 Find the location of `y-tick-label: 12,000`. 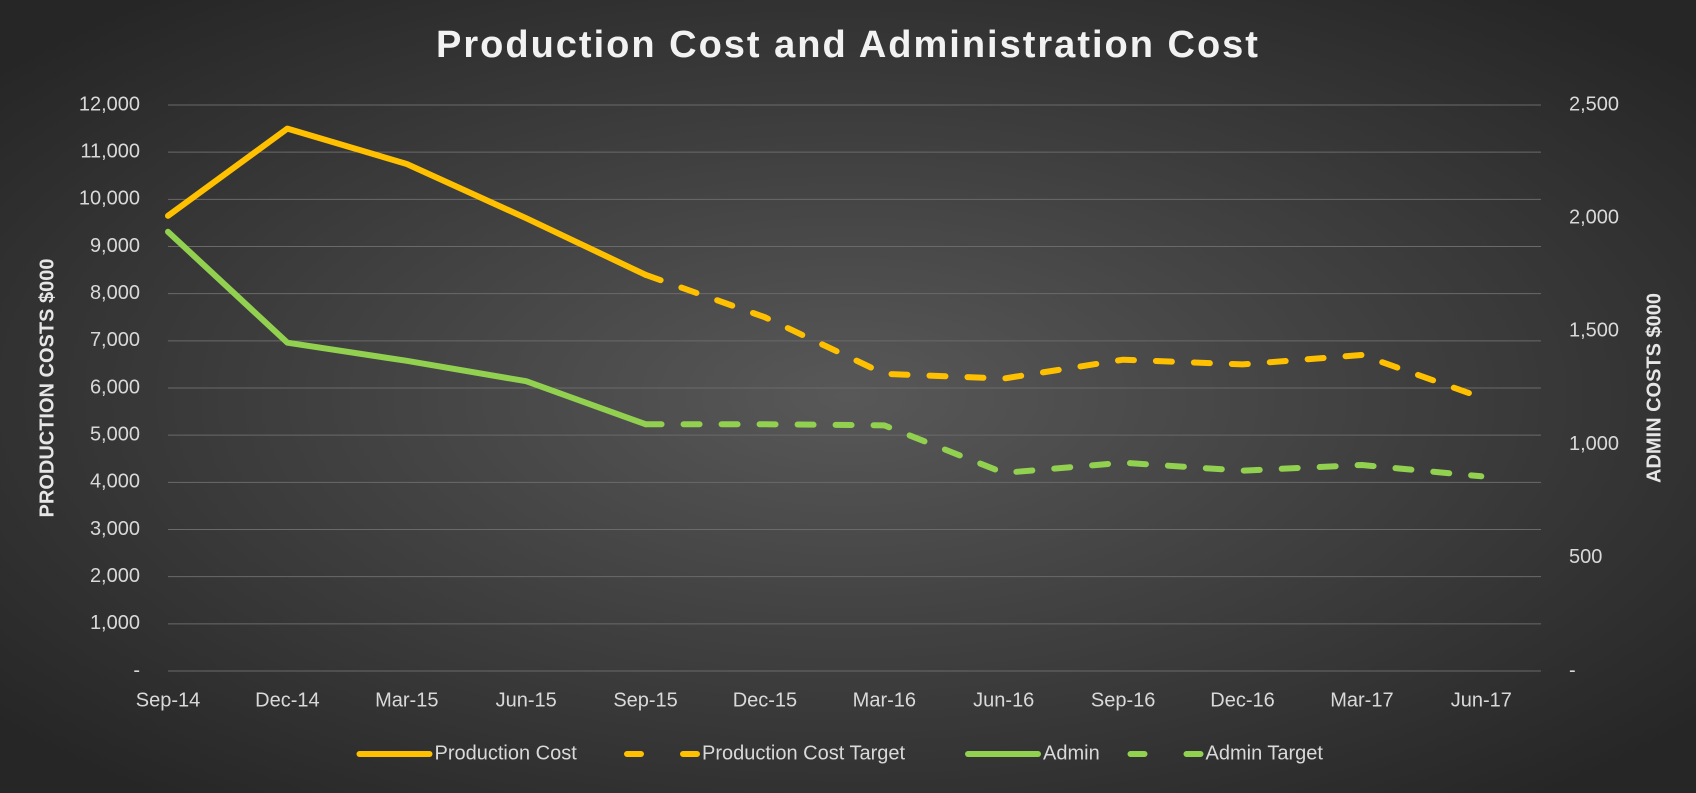

y-tick-label: 12,000 is located at coordinates (109, 104).